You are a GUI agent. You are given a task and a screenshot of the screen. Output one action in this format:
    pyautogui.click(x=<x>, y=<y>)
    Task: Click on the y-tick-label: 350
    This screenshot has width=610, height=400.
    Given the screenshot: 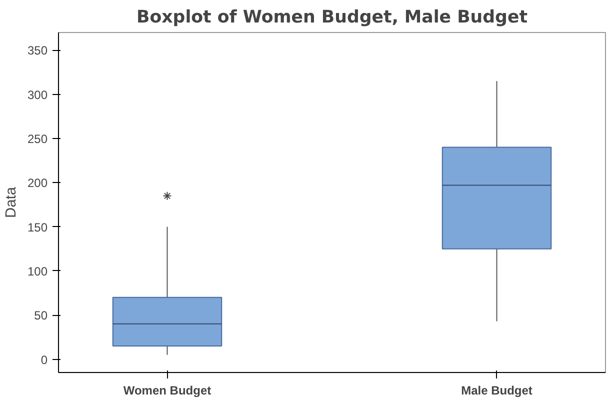 What is the action you would take?
    pyautogui.click(x=37, y=51)
    